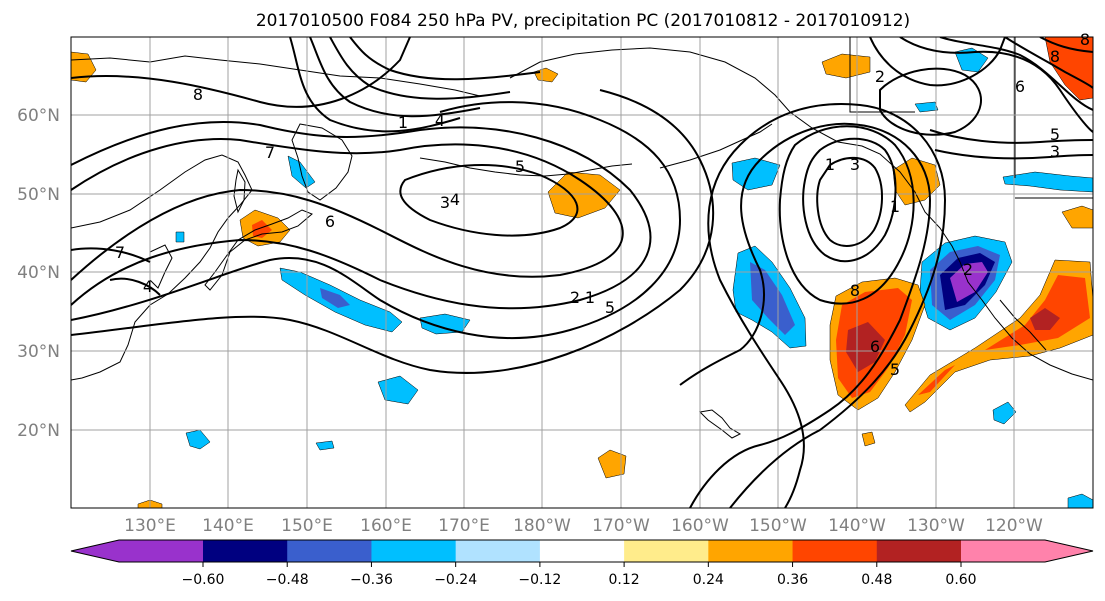 The image size is (1105, 601). Describe the element at coordinates (857, 526) in the screenshot. I see `lon-label: 140°W` at that location.